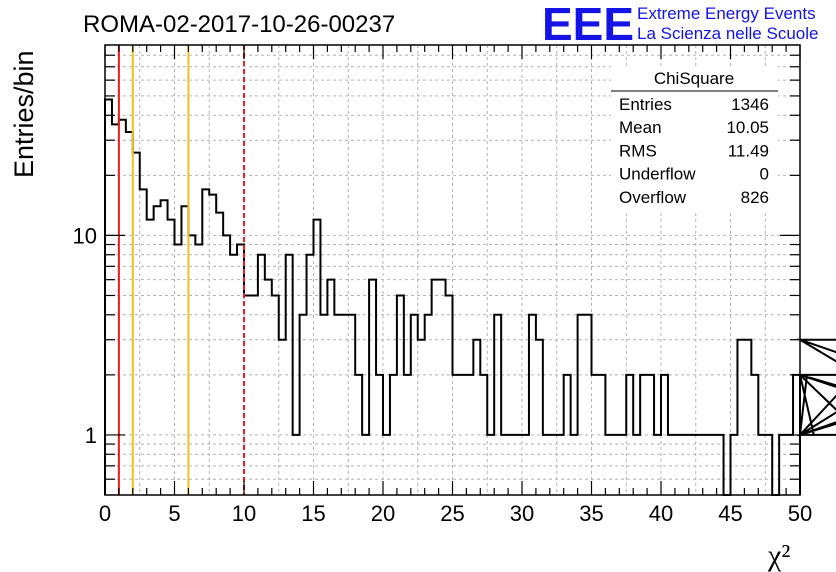 Image resolution: width=836 pixels, height=572 pixels. I want to click on stats-title: ChiSquare, so click(694, 78).